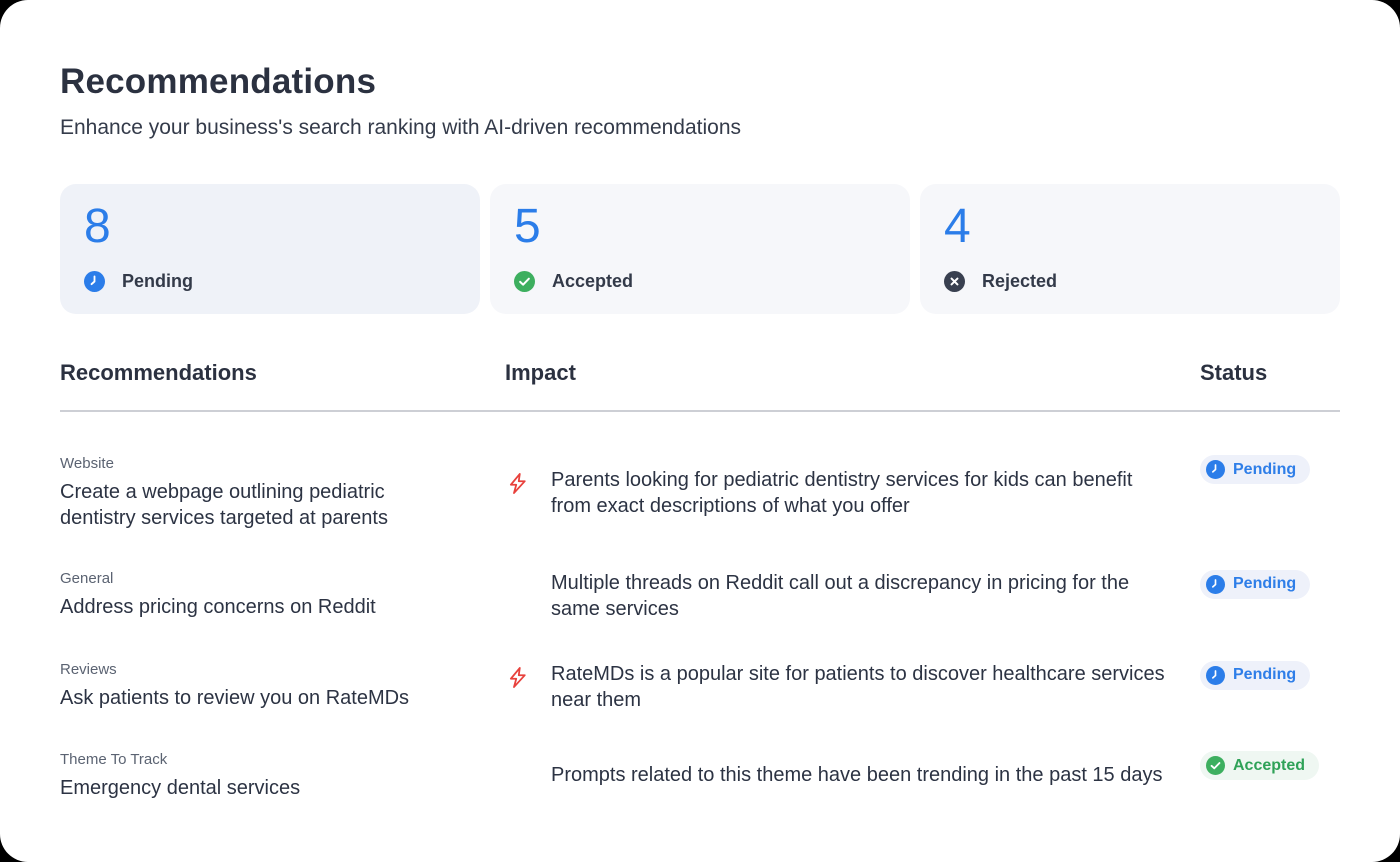  I want to click on recommendation-category: General, so click(87, 578).